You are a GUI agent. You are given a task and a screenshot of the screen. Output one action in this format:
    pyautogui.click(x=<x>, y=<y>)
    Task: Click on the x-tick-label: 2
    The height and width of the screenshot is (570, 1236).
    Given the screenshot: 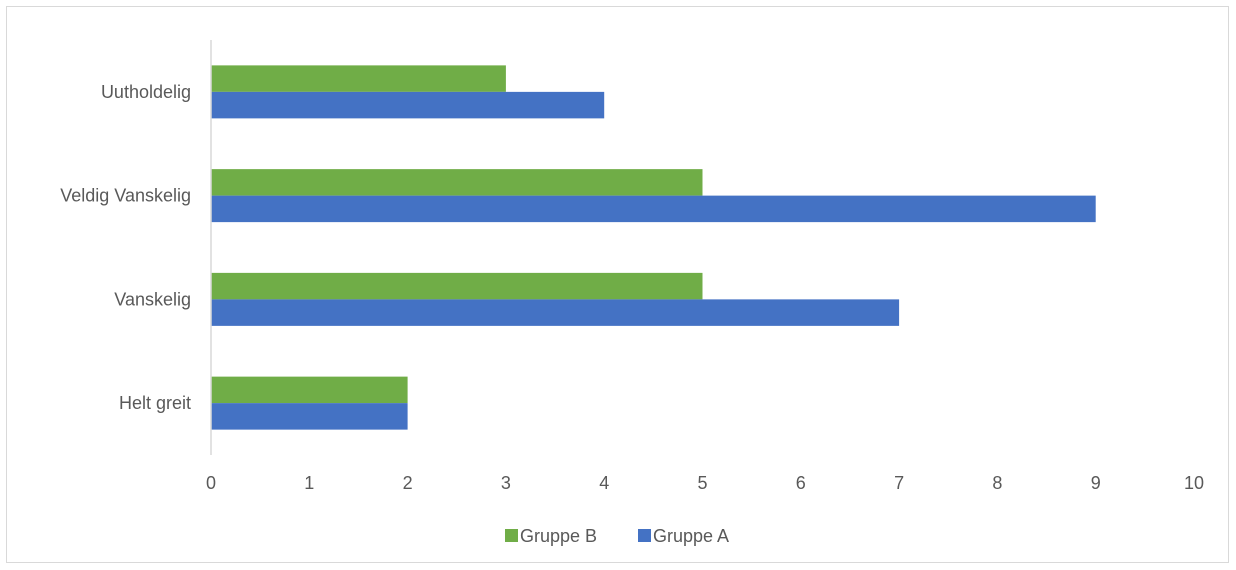 What is the action you would take?
    pyautogui.click(x=408, y=483)
    